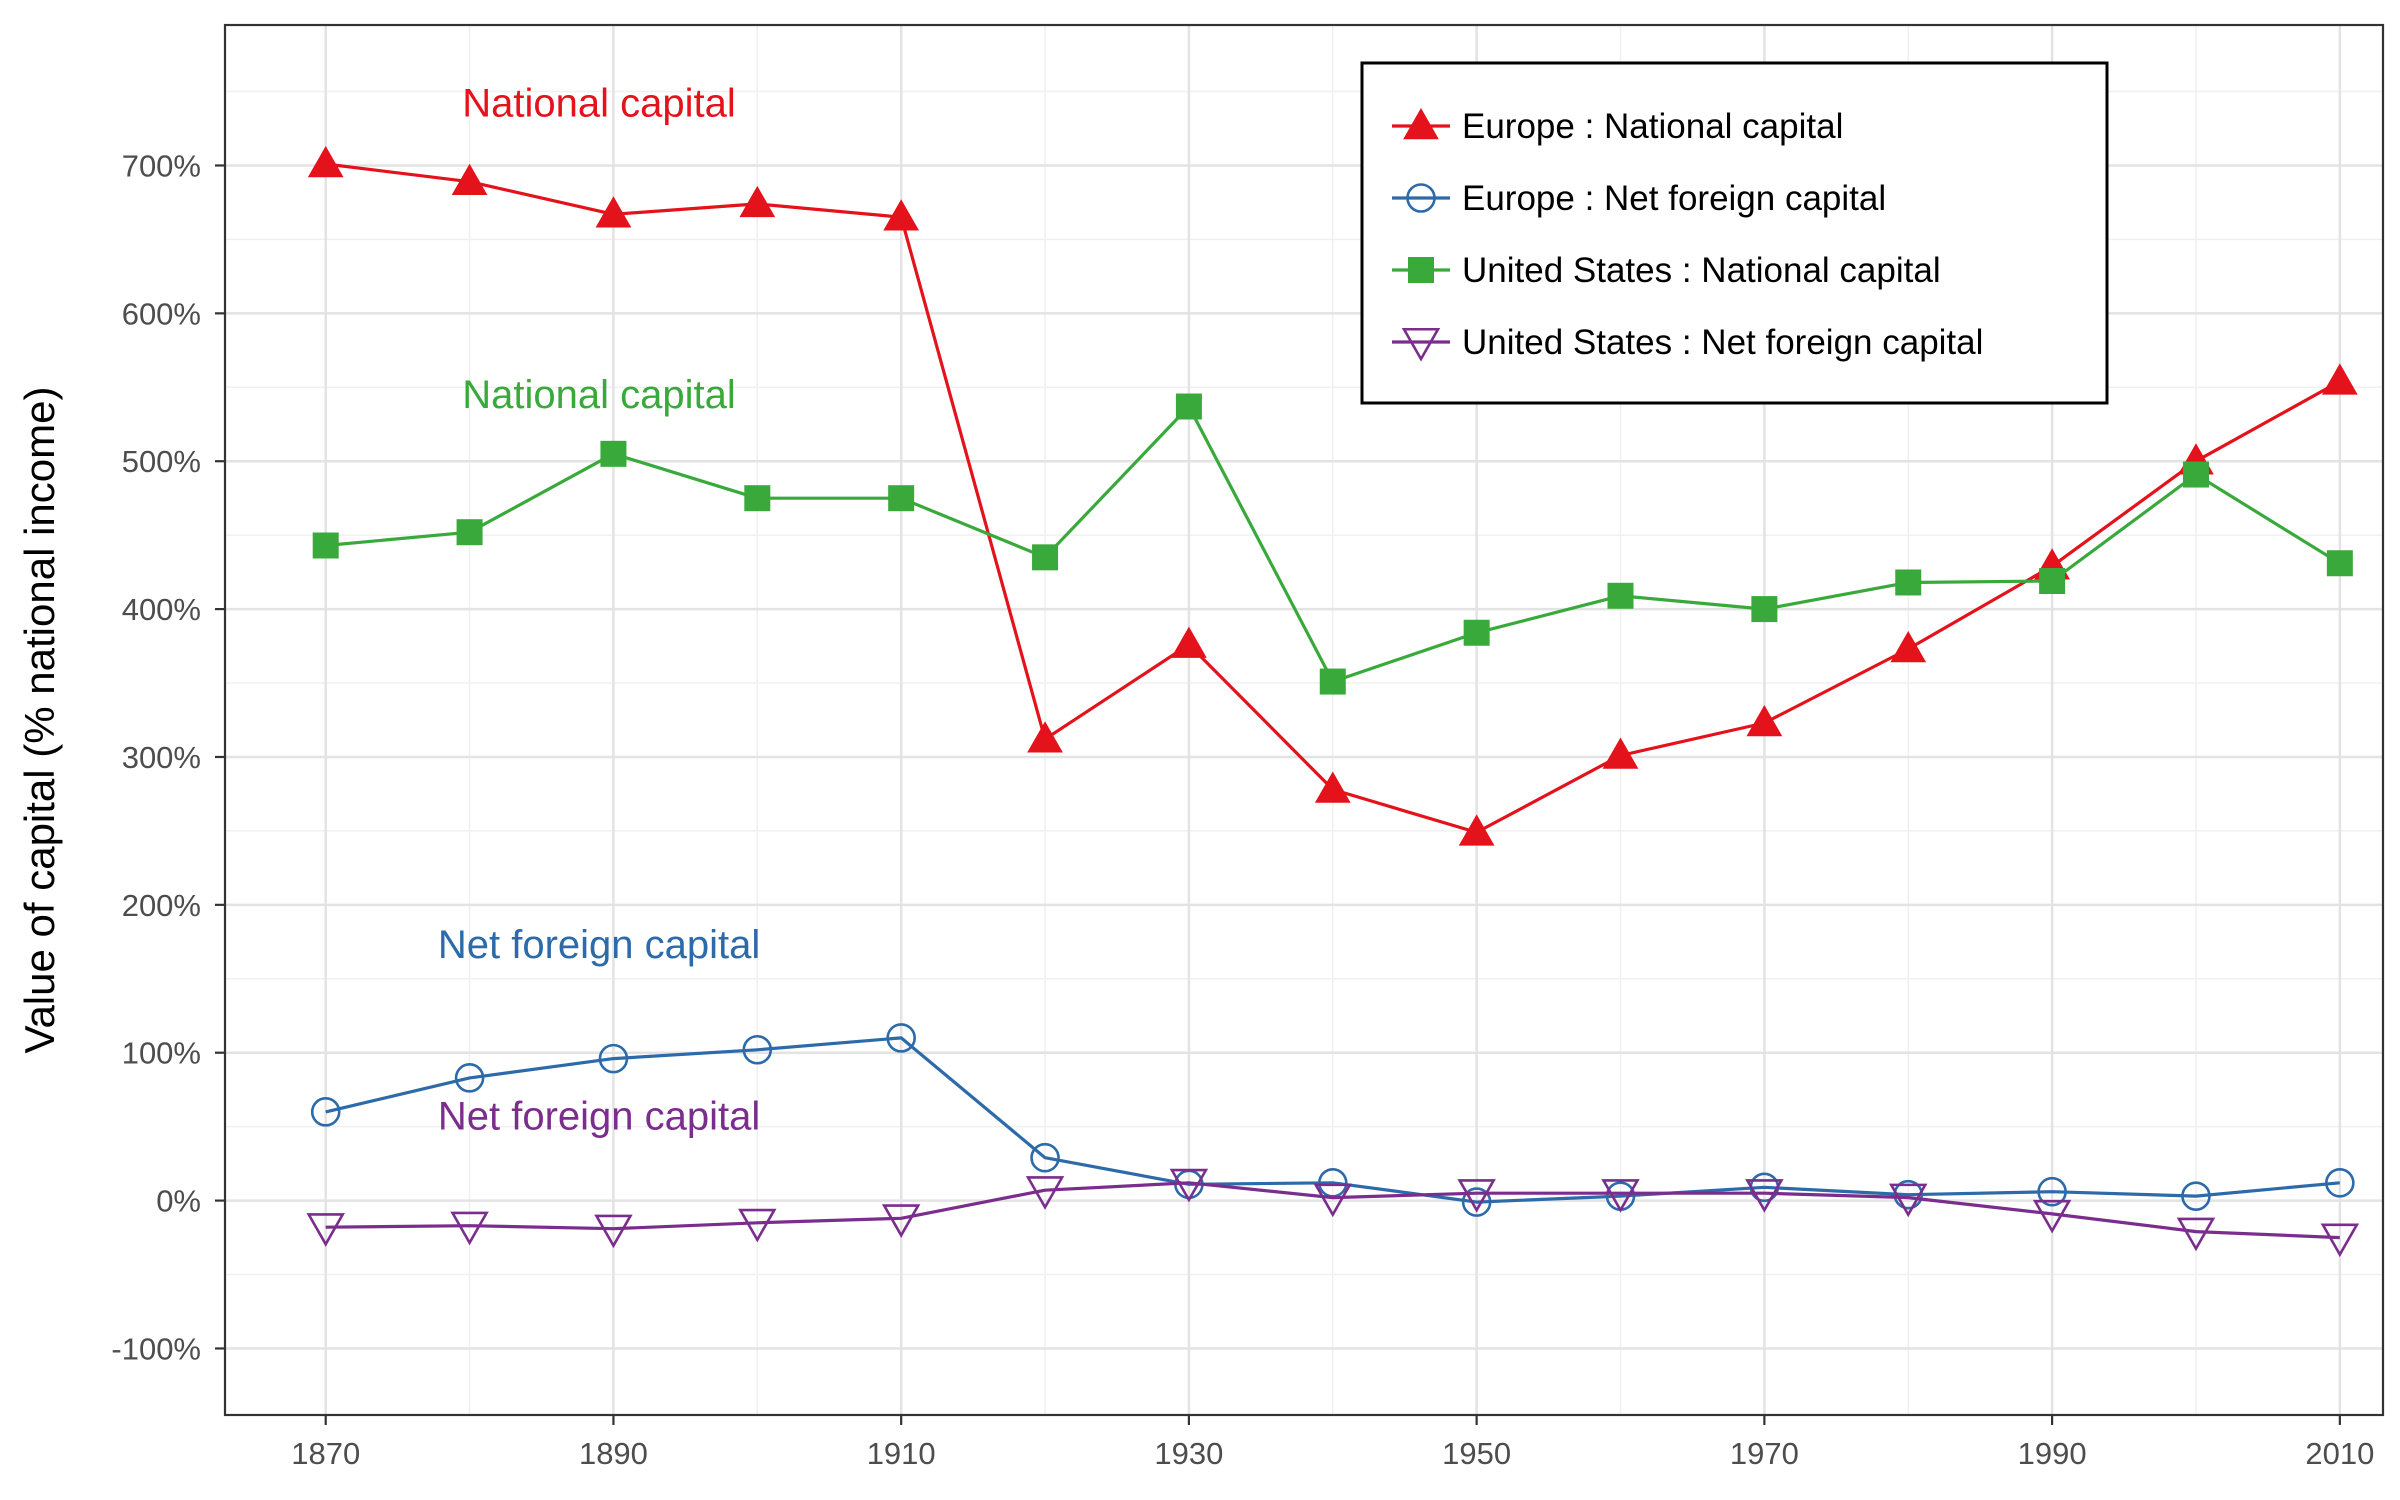 This screenshot has width=2400, height=1500. I want to click on x-tick-label: 1990, so click(2052, 1453).